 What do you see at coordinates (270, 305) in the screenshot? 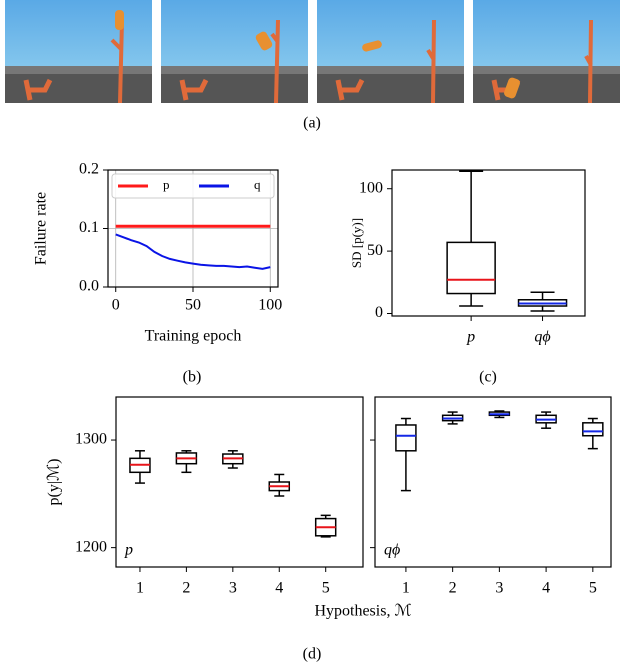
I see `x-tick-label: 100` at bounding box center [270, 305].